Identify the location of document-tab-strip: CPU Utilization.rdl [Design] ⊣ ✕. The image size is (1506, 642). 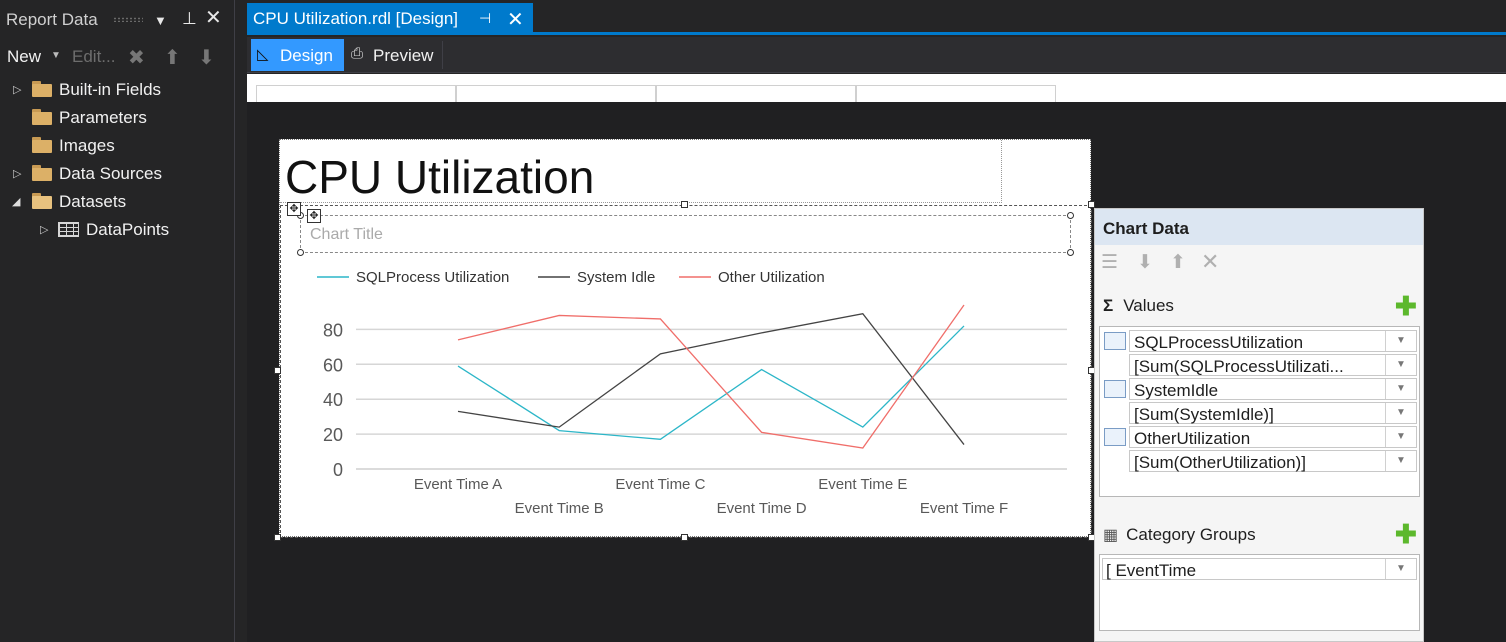
(876, 17).